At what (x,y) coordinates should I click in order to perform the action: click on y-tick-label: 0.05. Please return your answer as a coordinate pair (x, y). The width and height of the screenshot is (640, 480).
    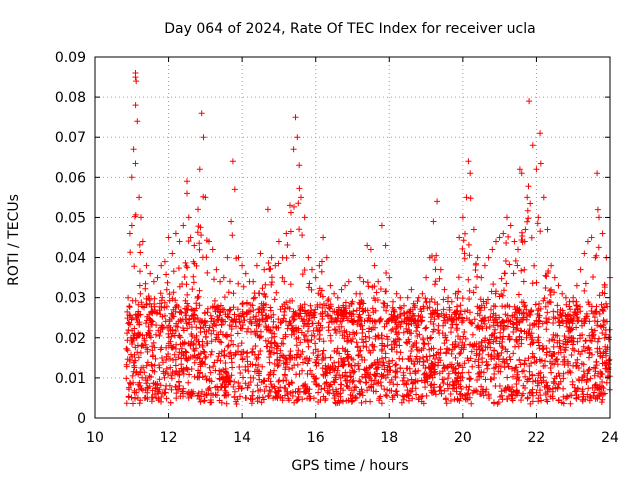
    Looking at the image, I should click on (70, 218).